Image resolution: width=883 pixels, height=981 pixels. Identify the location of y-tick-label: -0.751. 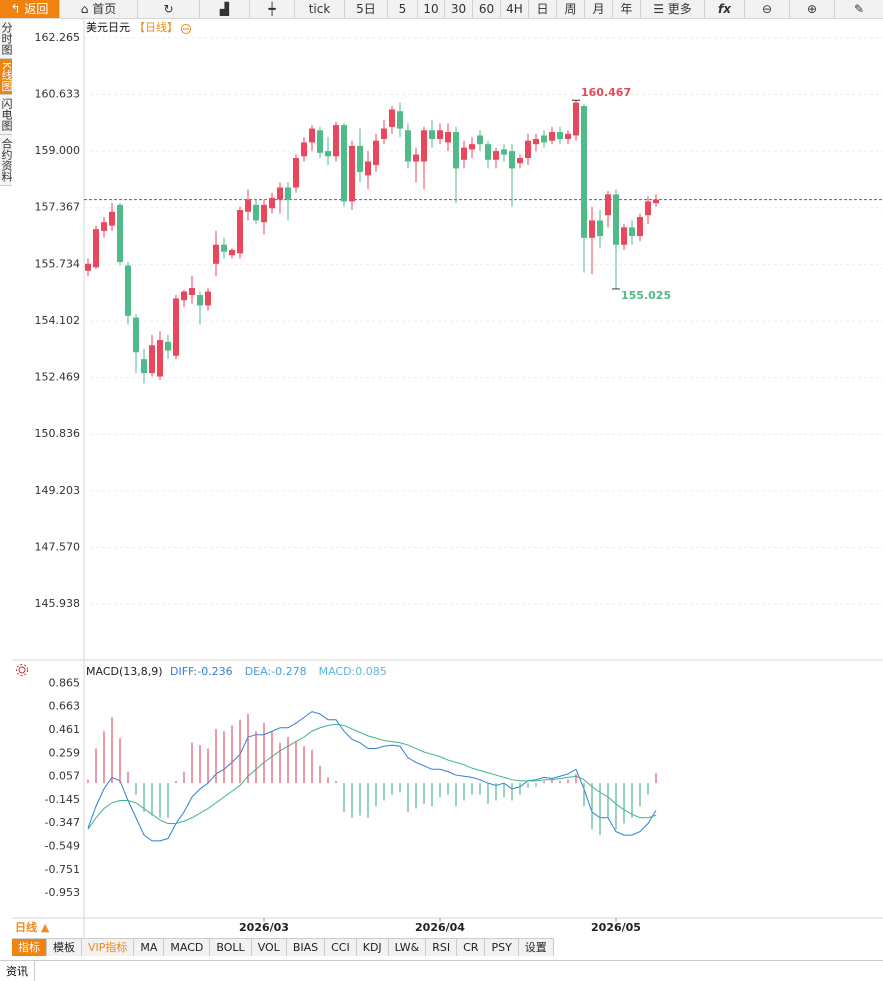
(62, 869).